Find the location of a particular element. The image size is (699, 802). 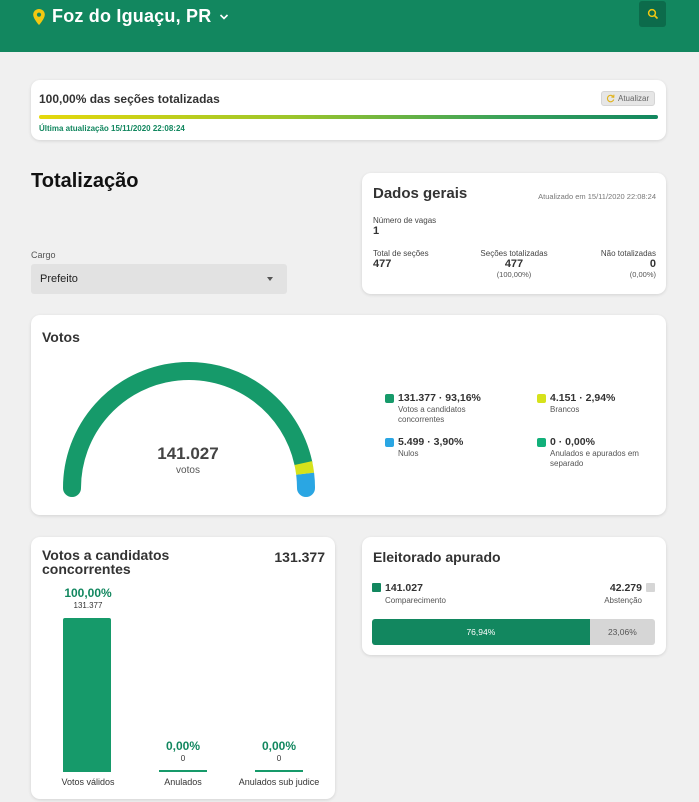

top-bar: Foz do Iguaçu, PR is located at coordinates (349, 26).